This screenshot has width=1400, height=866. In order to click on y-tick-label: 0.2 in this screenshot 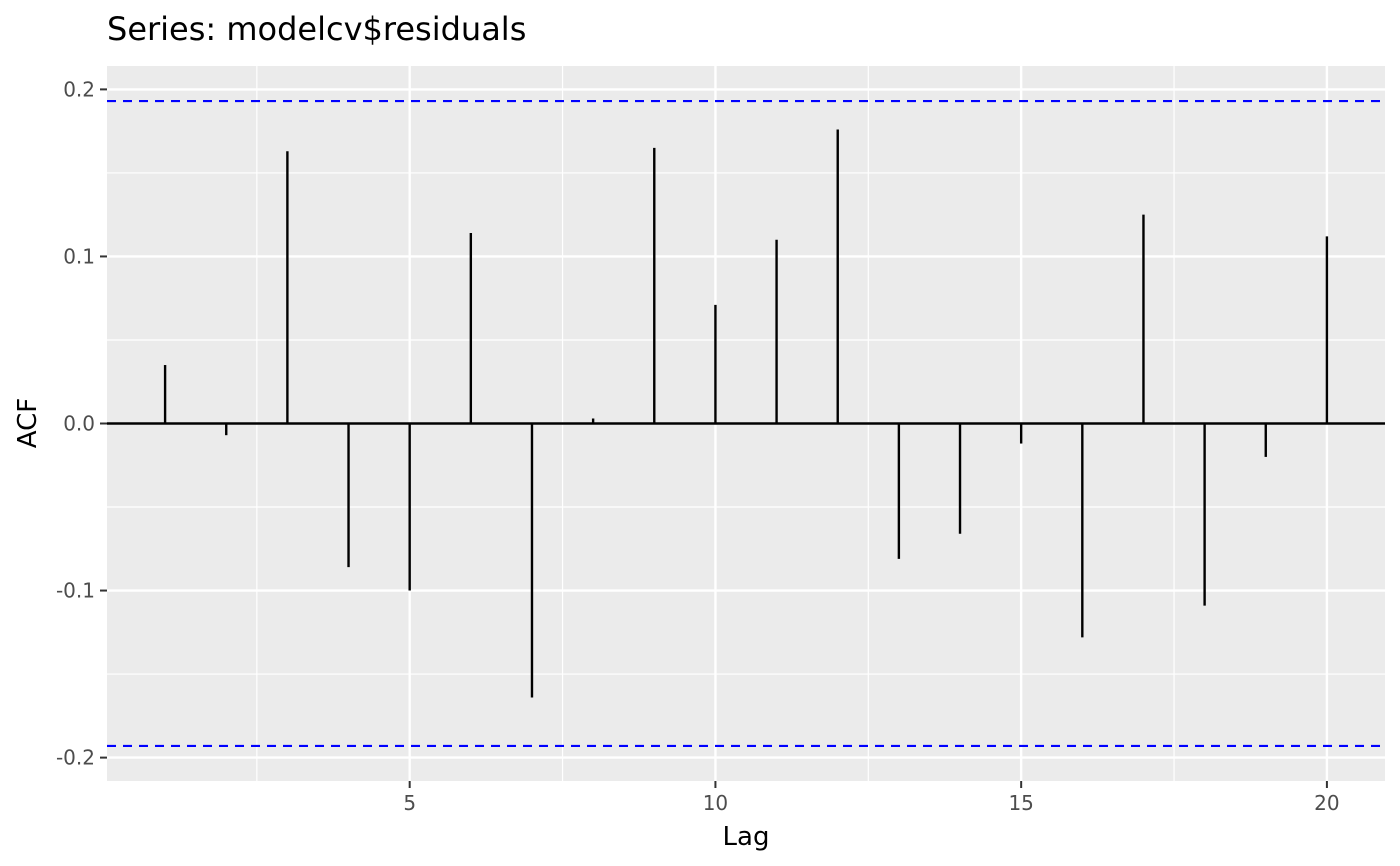, I will do `click(79, 89)`.